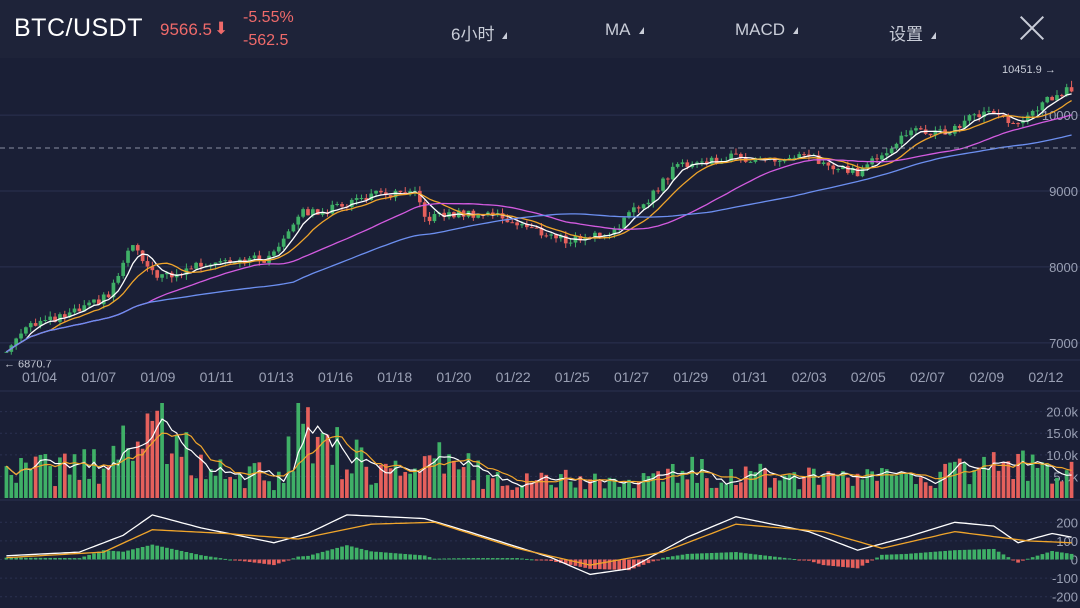 This screenshot has width=1080, height=608. I want to click on ma-selector: MA, so click(624, 30).